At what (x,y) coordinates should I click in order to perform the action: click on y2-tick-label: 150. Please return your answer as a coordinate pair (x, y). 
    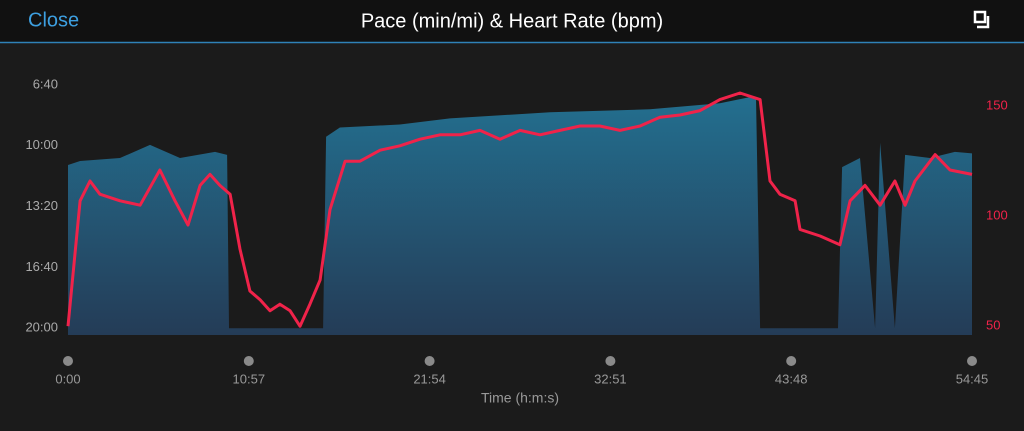
    Looking at the image, I should click on (997, 105).